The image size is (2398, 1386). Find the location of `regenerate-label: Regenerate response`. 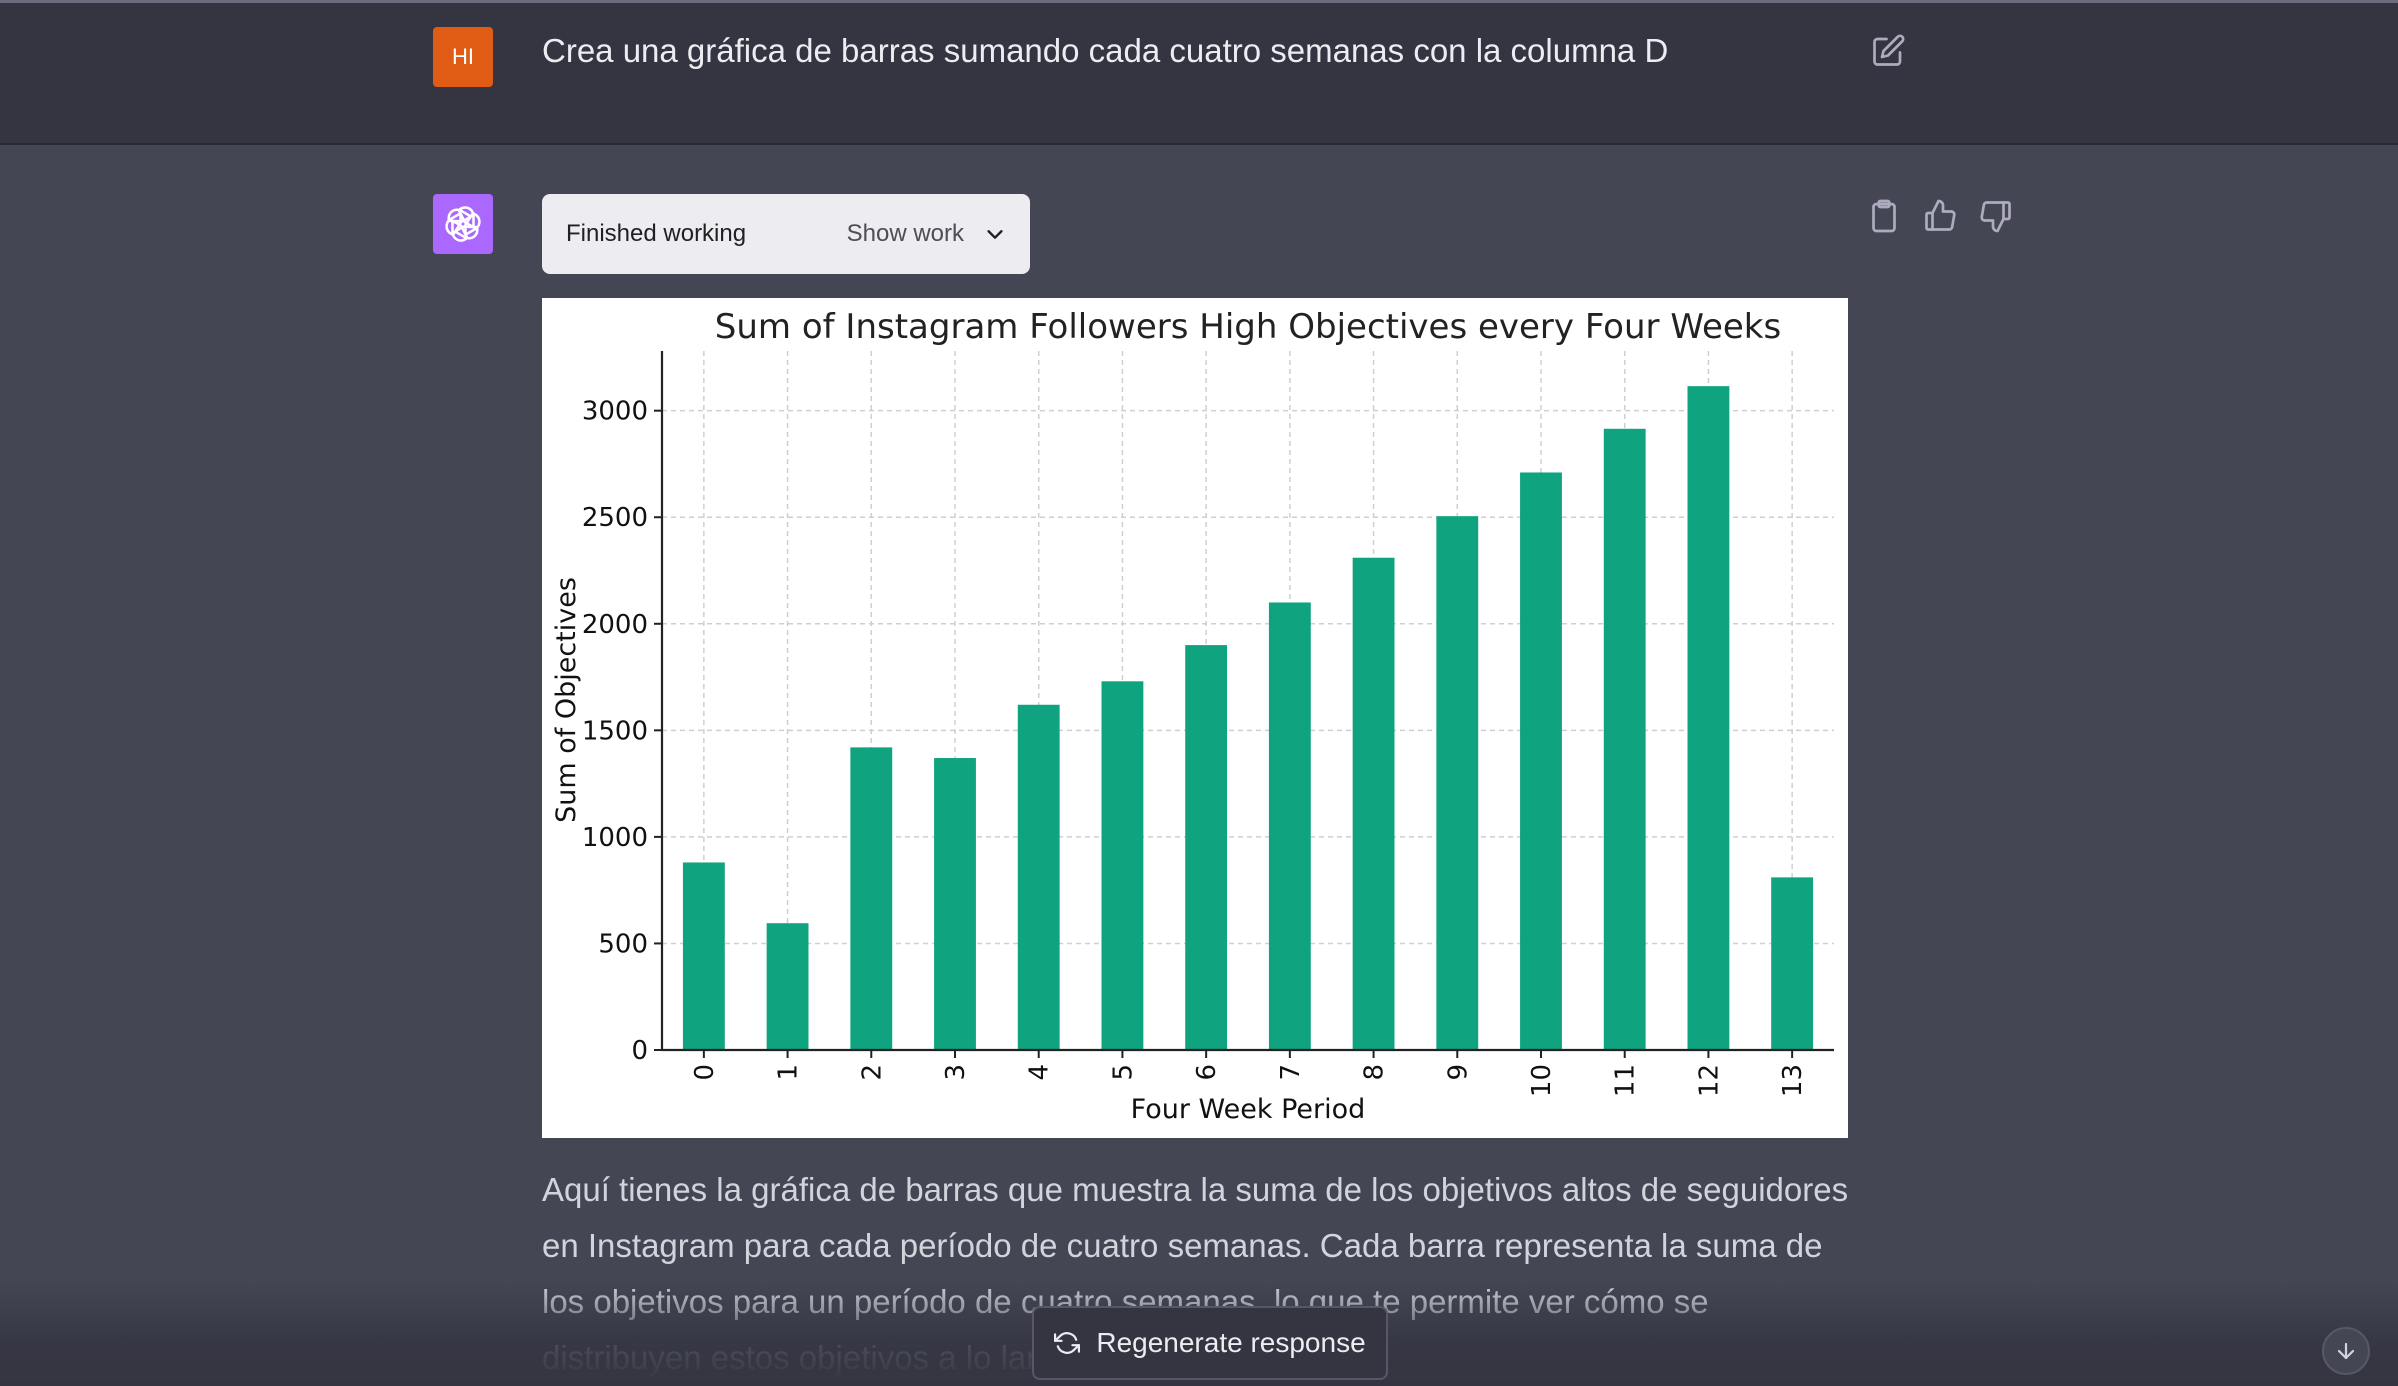

regenerate-label: Regenerate response is located at coordinates (1231, 1342).